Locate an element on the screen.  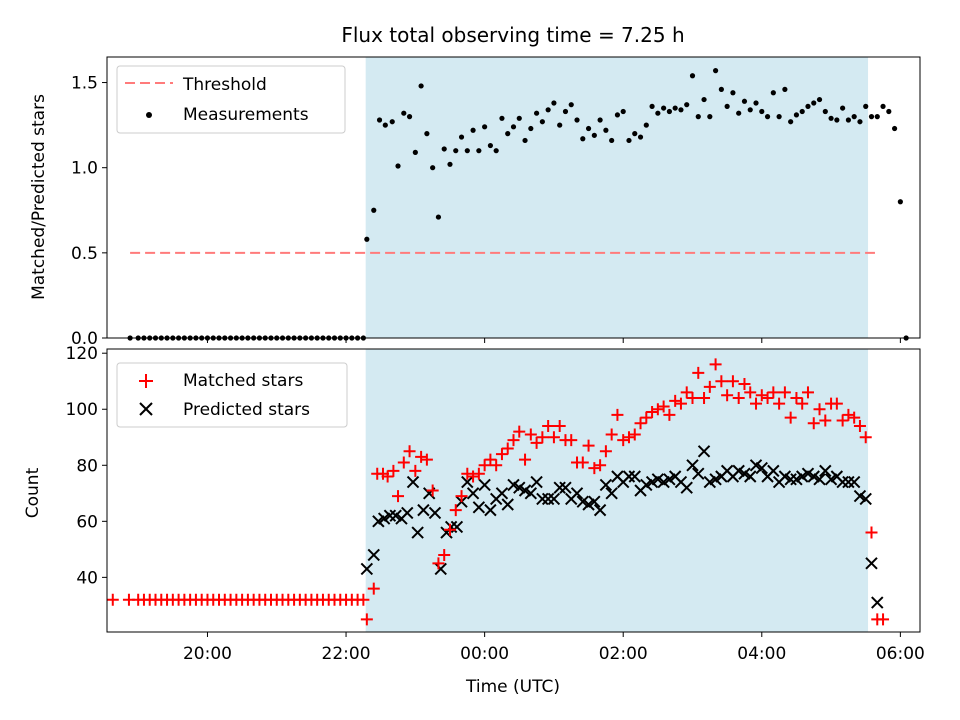
y-tick-label: 40 is located at coordinates (87, 578).